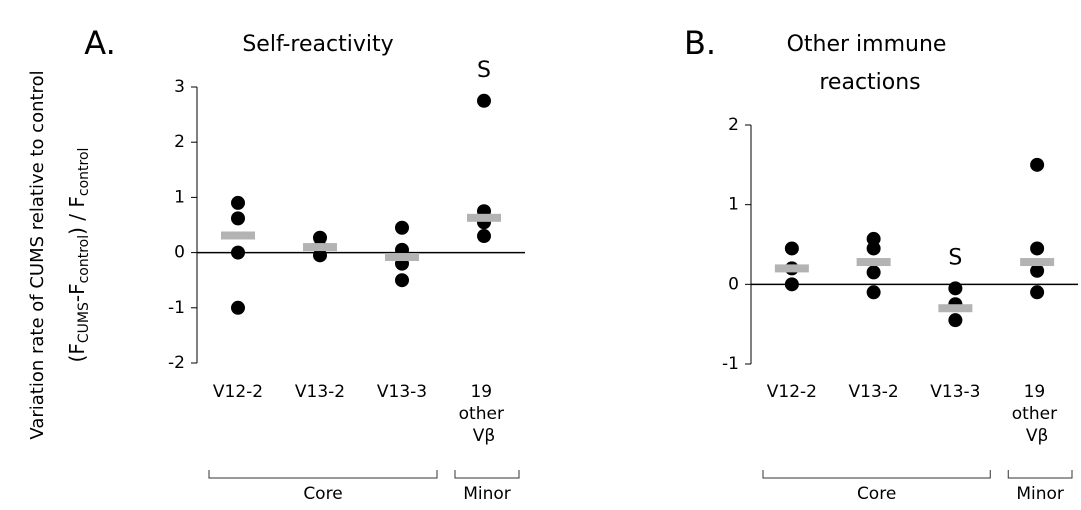 Image resolution: width=1081 pixels, height=510 pixels. I want to click on chart-title: Other immune reactions, so click(870, 63).